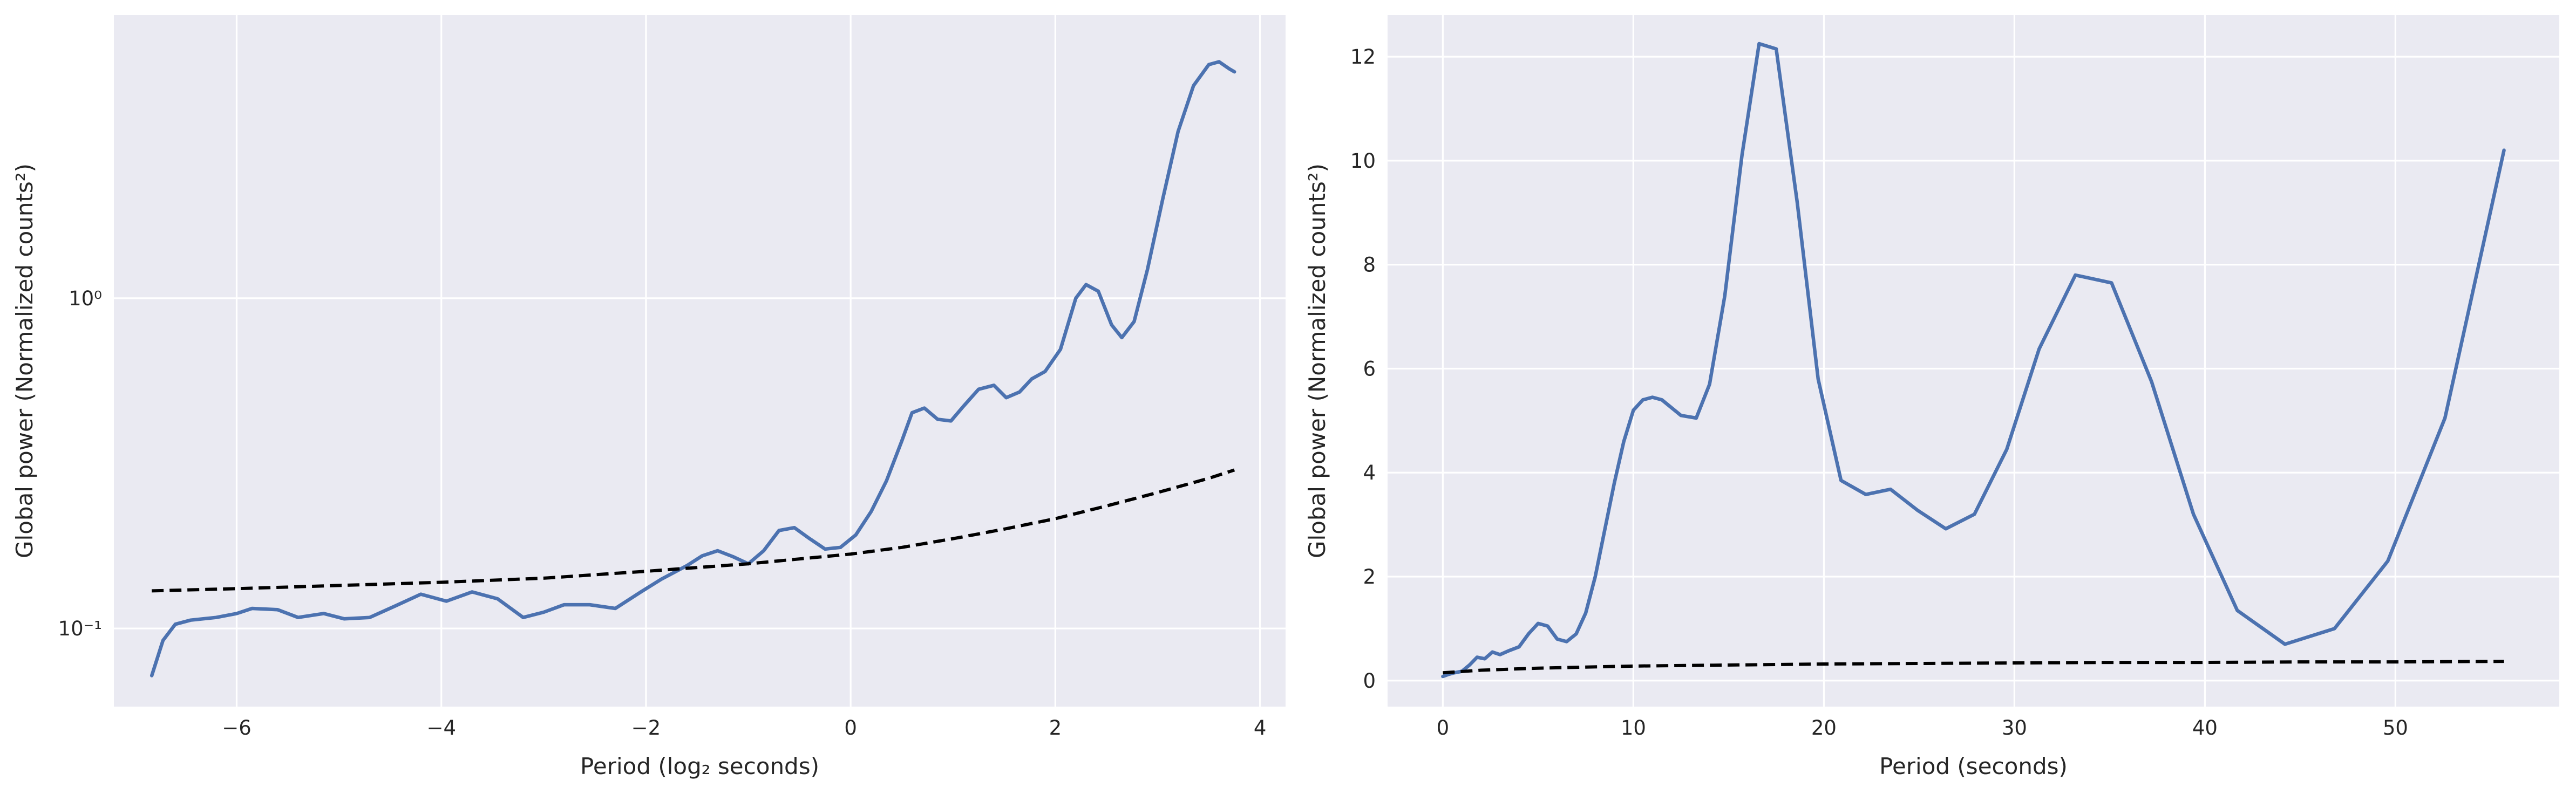 Image resolution: width=2576 pixels, height=794 pixels. Describe the element at coordinates (2014, 728) in the screenshot. I see `x-tick-label: 30` at that location.